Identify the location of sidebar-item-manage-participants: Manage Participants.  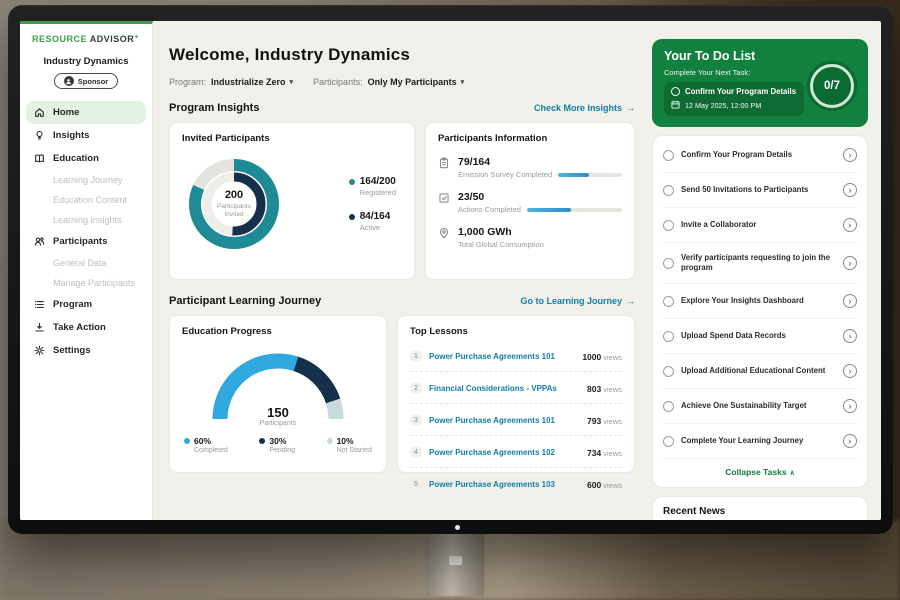
(94, 283).